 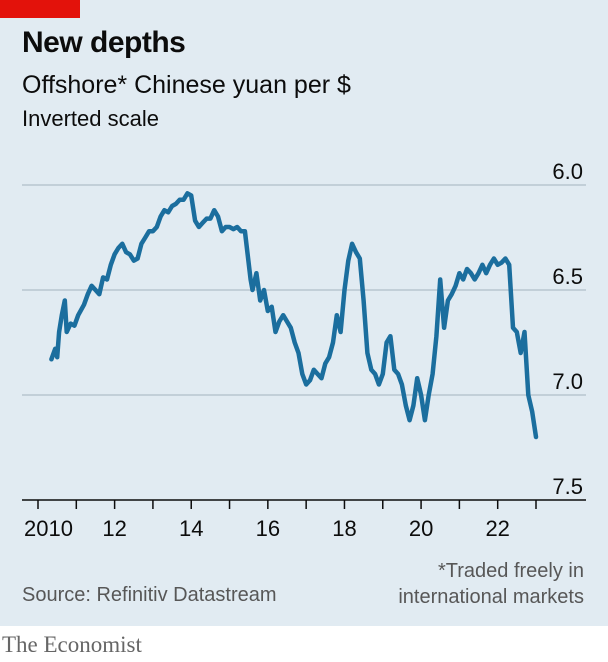 What do you see at coordinates (186, 85) in the screenshot?
I see `chart-subtitle: Offshore* Chinese yuan per $` at bounding box center [186, 85].